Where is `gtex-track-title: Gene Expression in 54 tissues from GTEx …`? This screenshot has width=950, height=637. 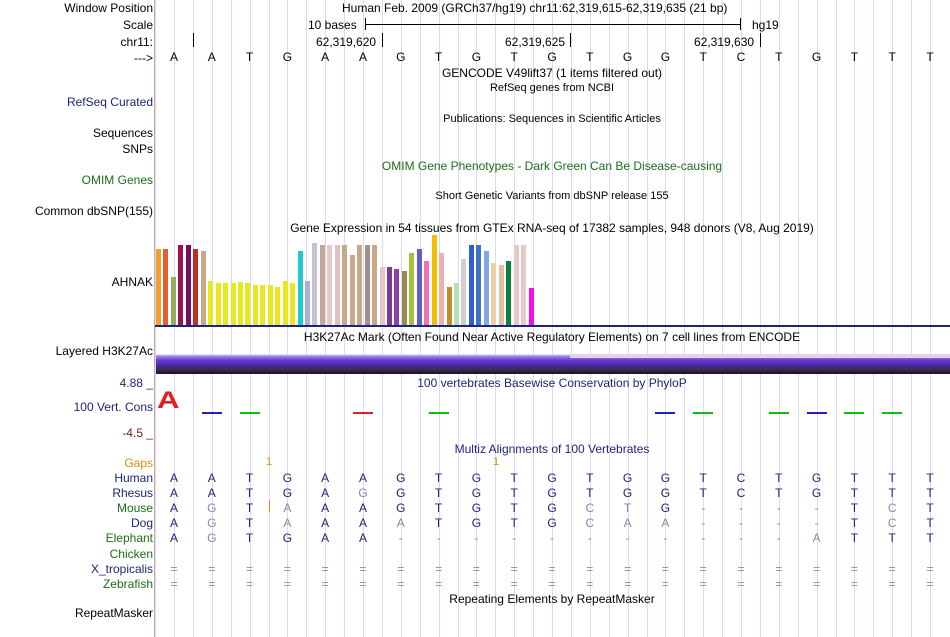
gtex-track-title: Gene Expression in 54 tissues from GTEx … is located at coordinates (552, 228).